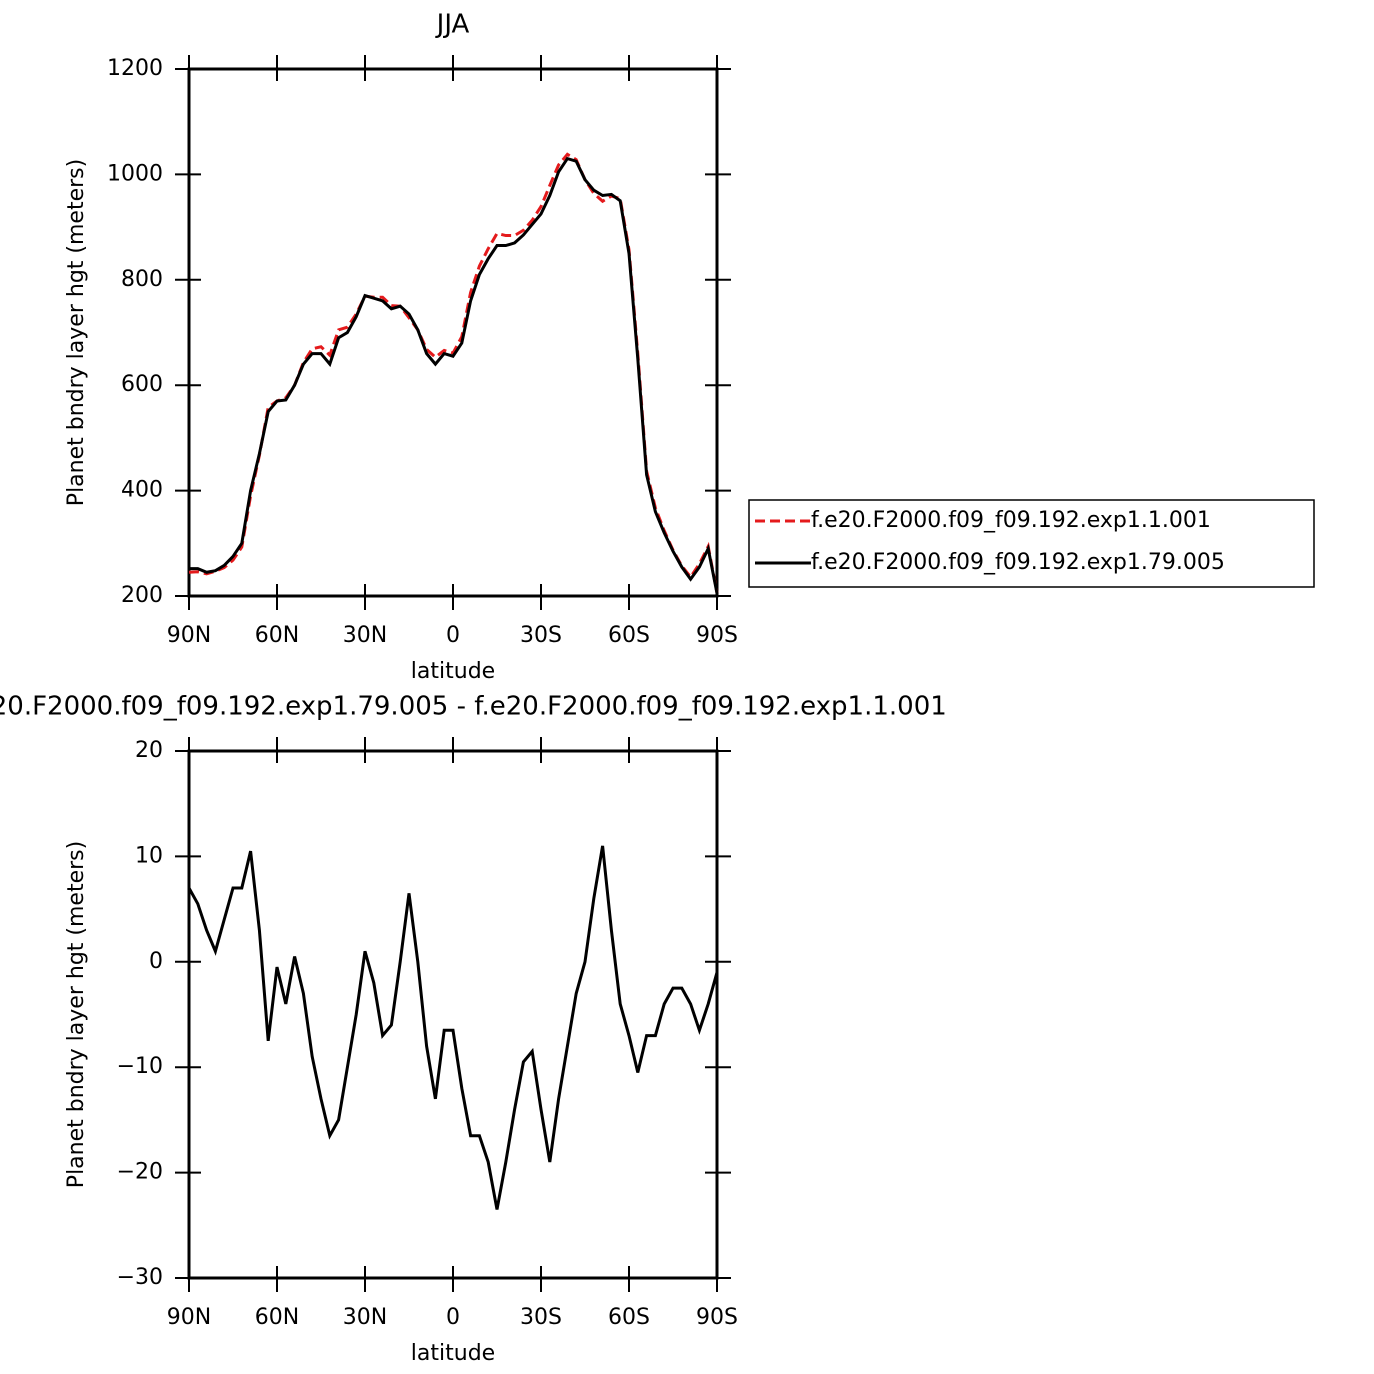 The width and height of the screenshot is (1374, 1374). I want to click on y-tick-label: 400, so click(142, 490).